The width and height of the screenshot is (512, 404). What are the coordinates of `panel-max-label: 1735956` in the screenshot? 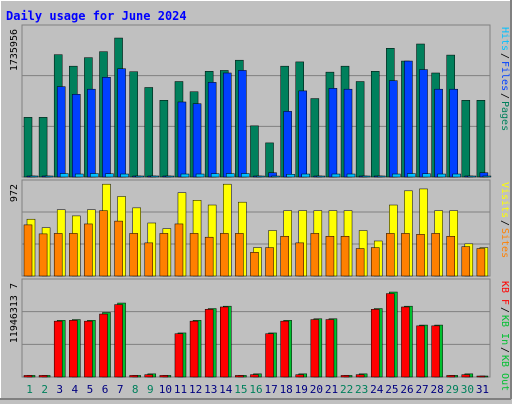 It's located at (14, 50).